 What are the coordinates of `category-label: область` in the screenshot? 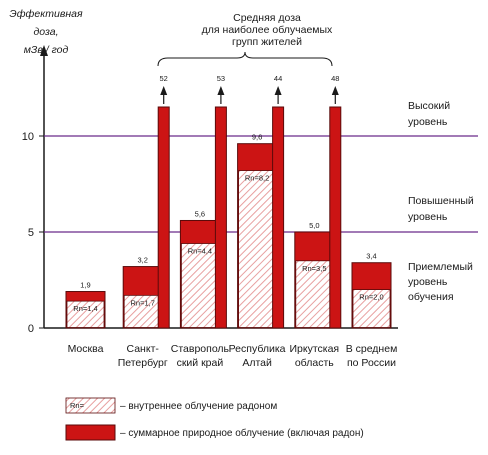 It's located at (314, 363).